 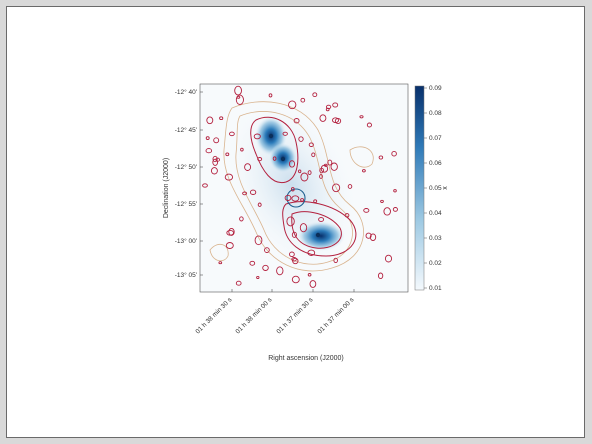 I want to click on source-south, so click(x=321, y=236).